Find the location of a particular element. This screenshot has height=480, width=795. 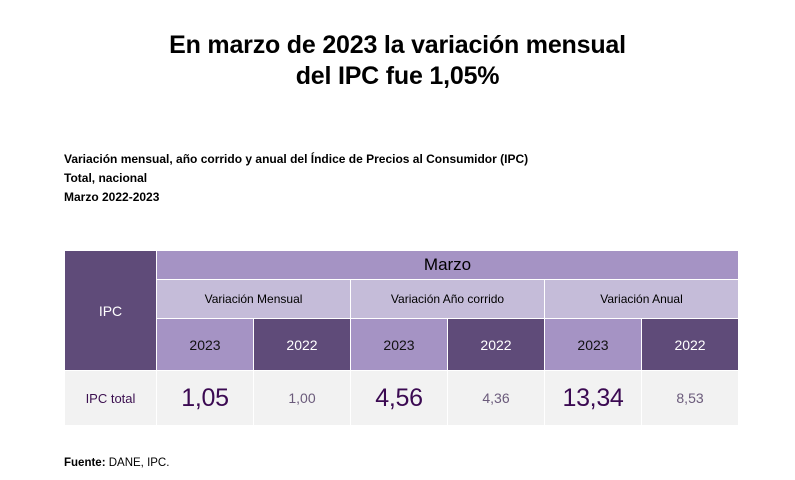

table-group-variacion-ano-corrido: Variación Año corrido is located at coordinates (447, 299).